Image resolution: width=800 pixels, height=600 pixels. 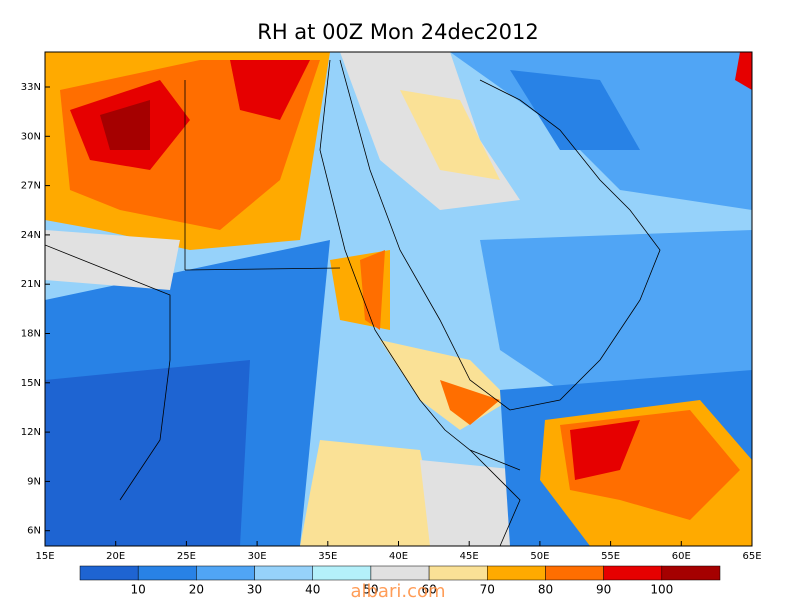 I want to click on map-title: RH at 00Z Mon 24dec2012, so click(x=398, y=32).